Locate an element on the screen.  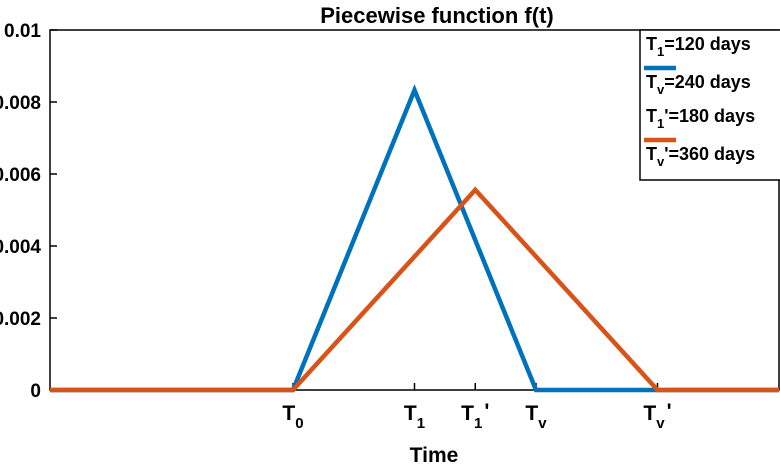
y-tick-label: 0.006 is located at coordinates (20, 175).